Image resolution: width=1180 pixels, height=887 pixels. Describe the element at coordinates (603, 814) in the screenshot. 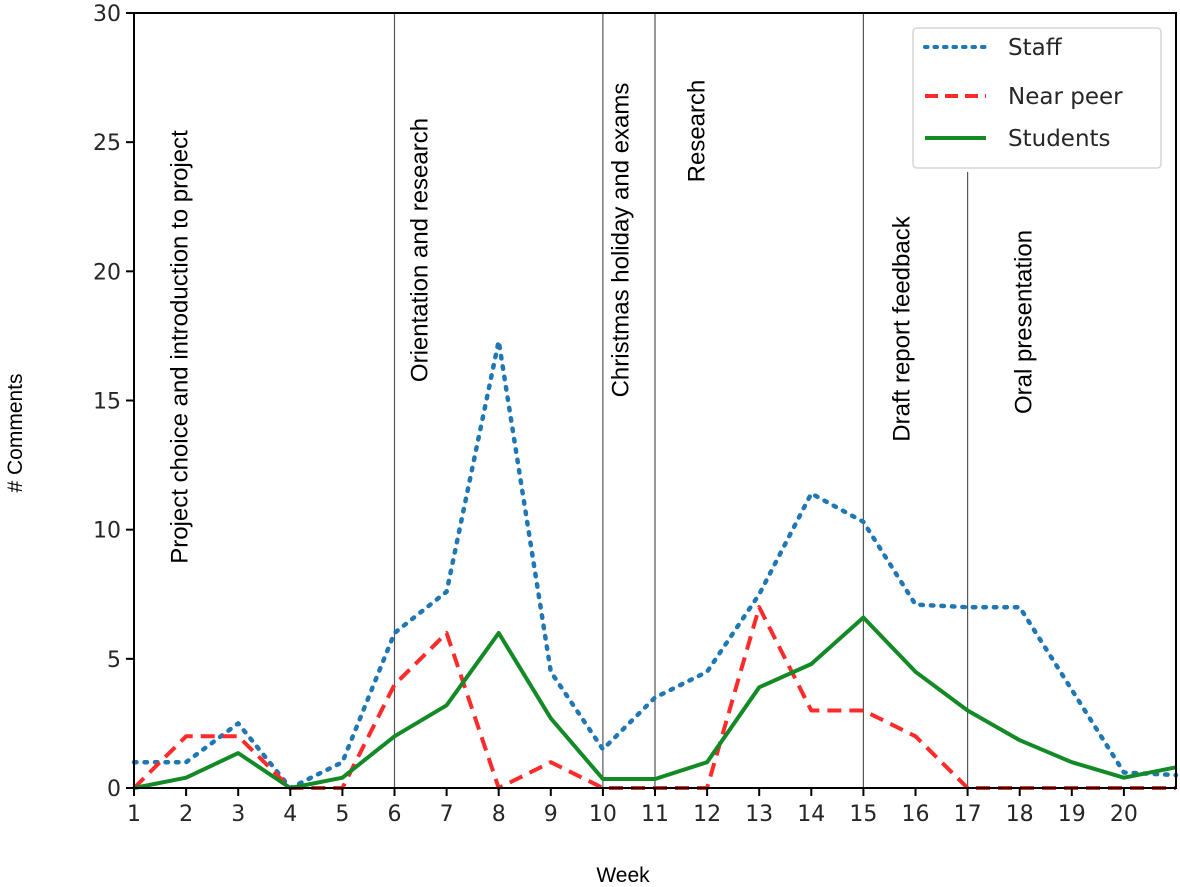

I see `x-tick-label: 10` at that location.